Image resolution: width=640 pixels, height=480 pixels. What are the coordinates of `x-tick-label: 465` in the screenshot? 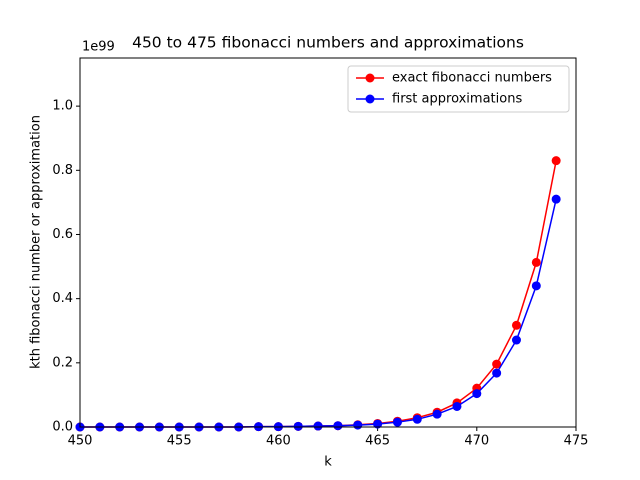 It's located at (377, 441).